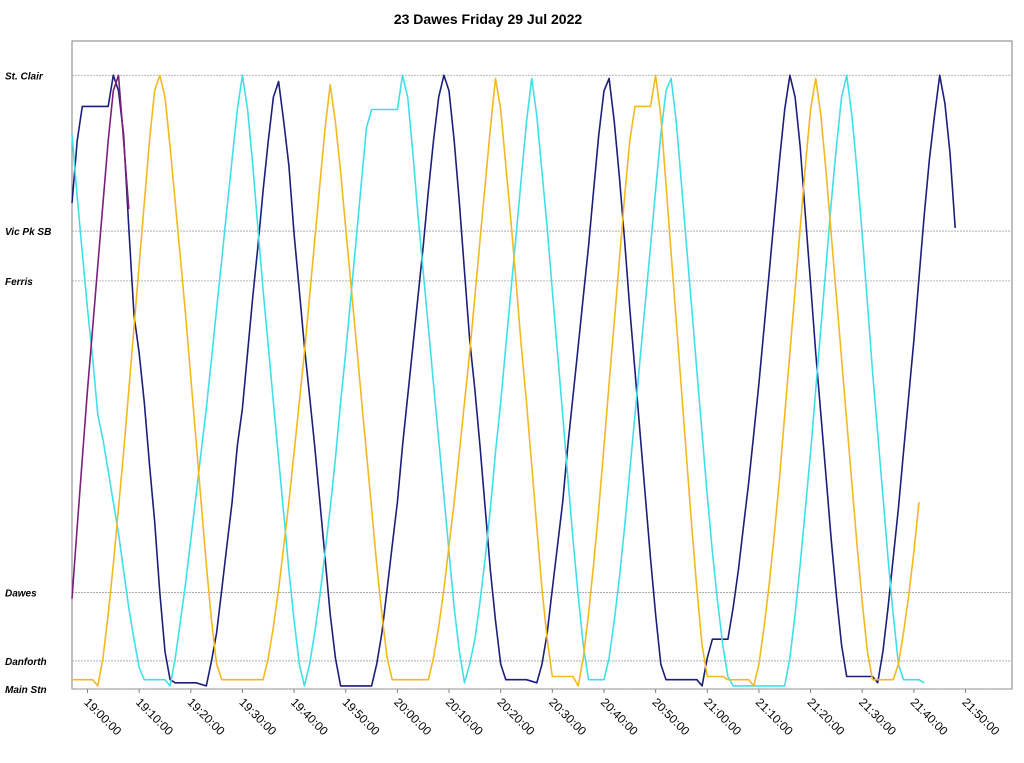  What do you see at coordinates (774, 716) in the screenshot?
I see `x-tick-label: 21:10:00` at bounding box center [774, 716].